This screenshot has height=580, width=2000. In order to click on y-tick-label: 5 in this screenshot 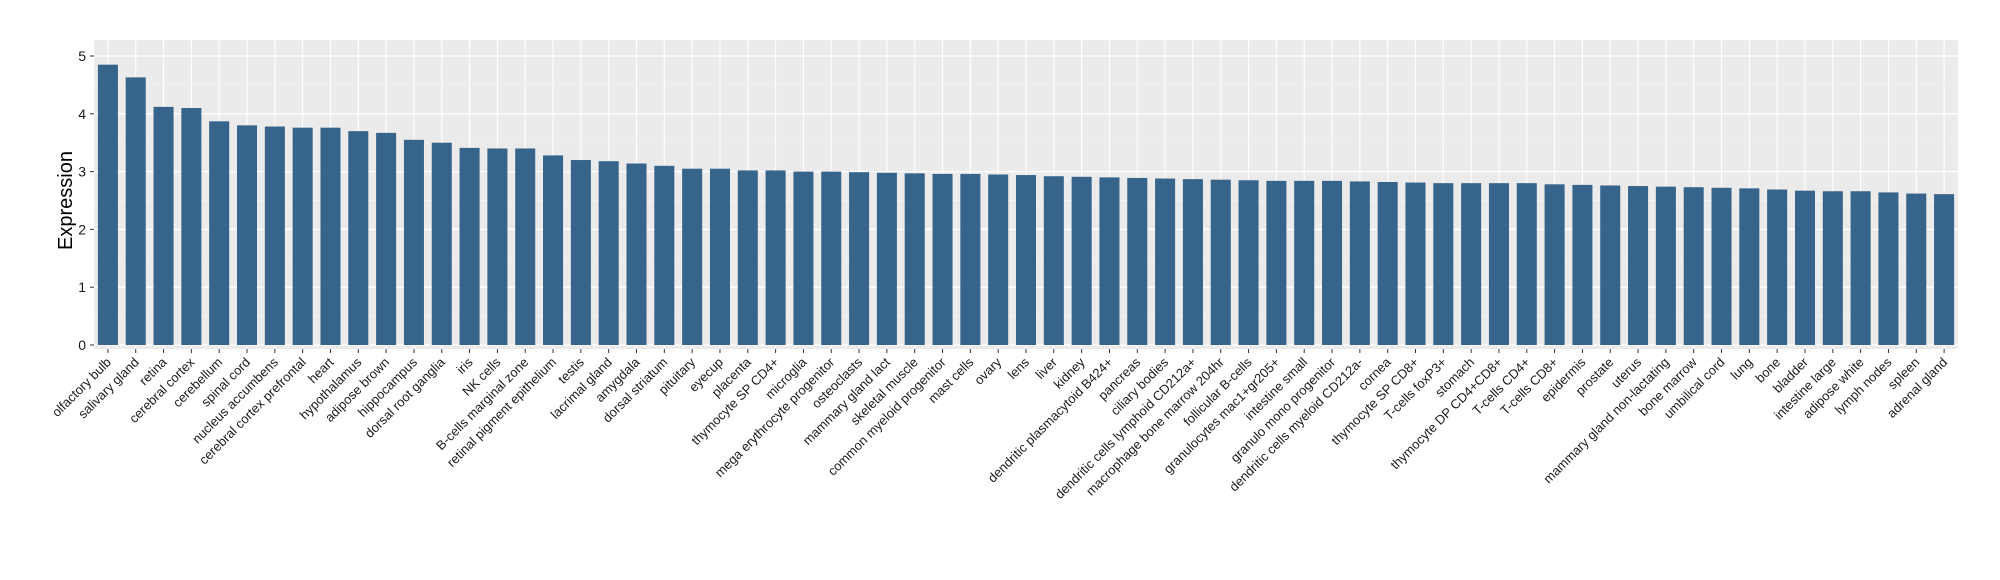, I will do `click(82, 56)`.